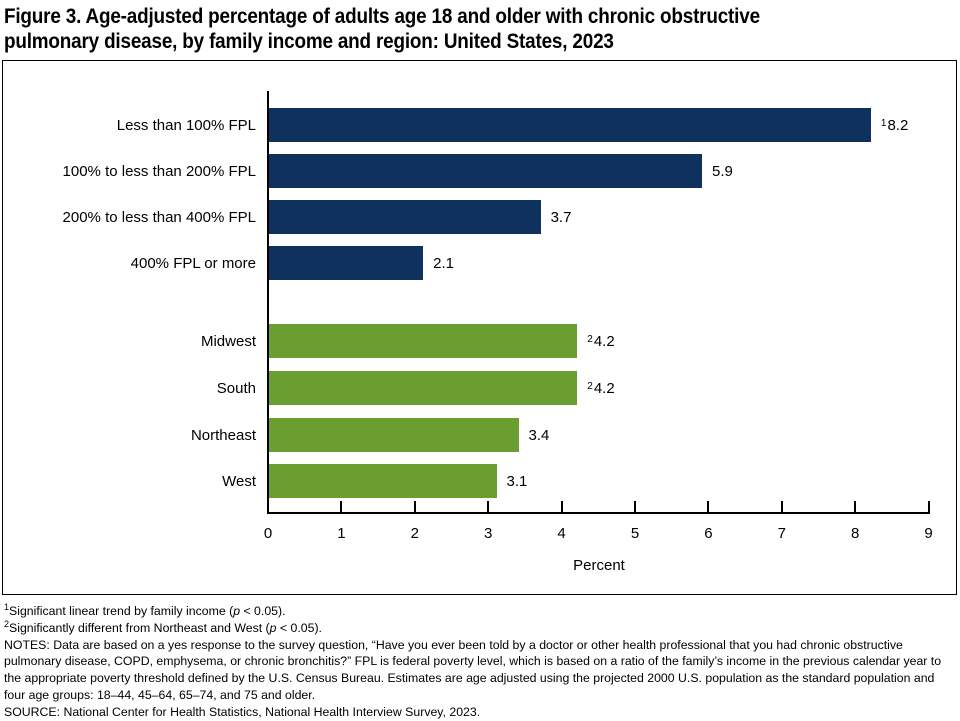 The height and width of the screenshot is (721, 960). Describe the element at coordinates (263, 611) in the screenshot. I see `footnote-1-tail: < 0.05).` at that location.